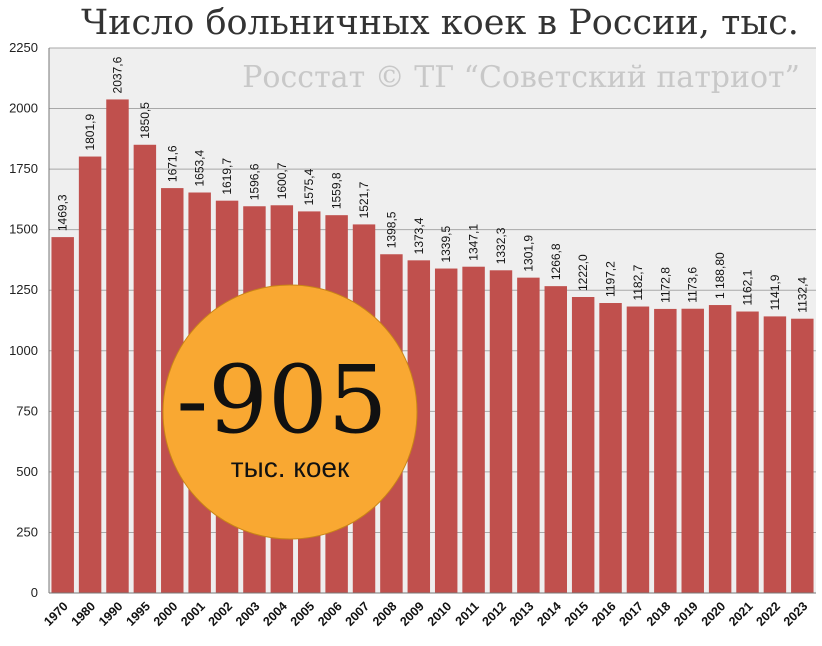 This screenshot has height=646, width=822. I want to click on y-tick-label: 1250, so click(23, 289).